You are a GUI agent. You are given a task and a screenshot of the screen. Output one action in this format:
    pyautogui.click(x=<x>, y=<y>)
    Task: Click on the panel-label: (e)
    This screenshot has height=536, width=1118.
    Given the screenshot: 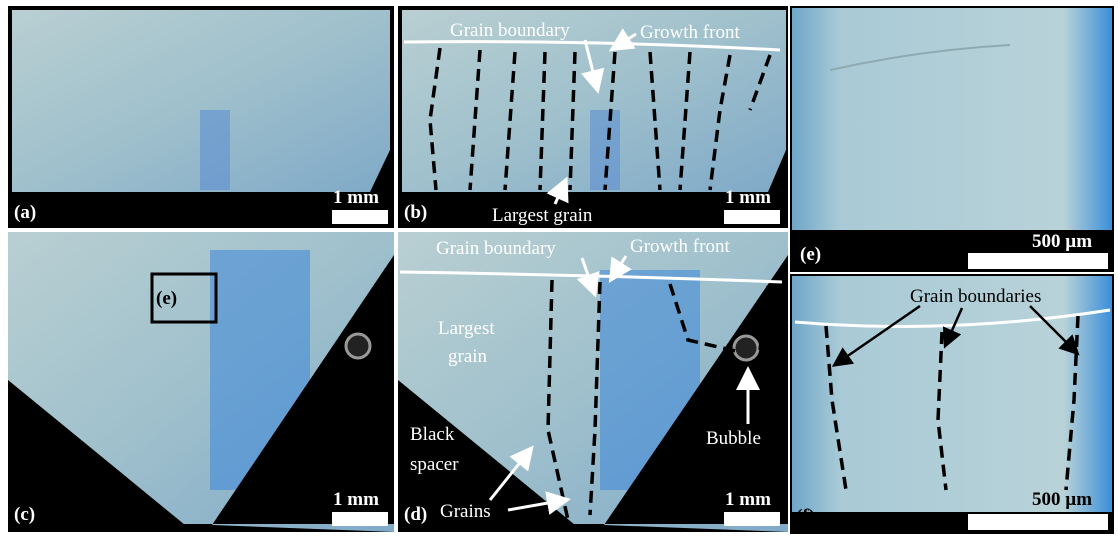 What is the action you would take?
    pyautogui.click(x=810, y=254)
    